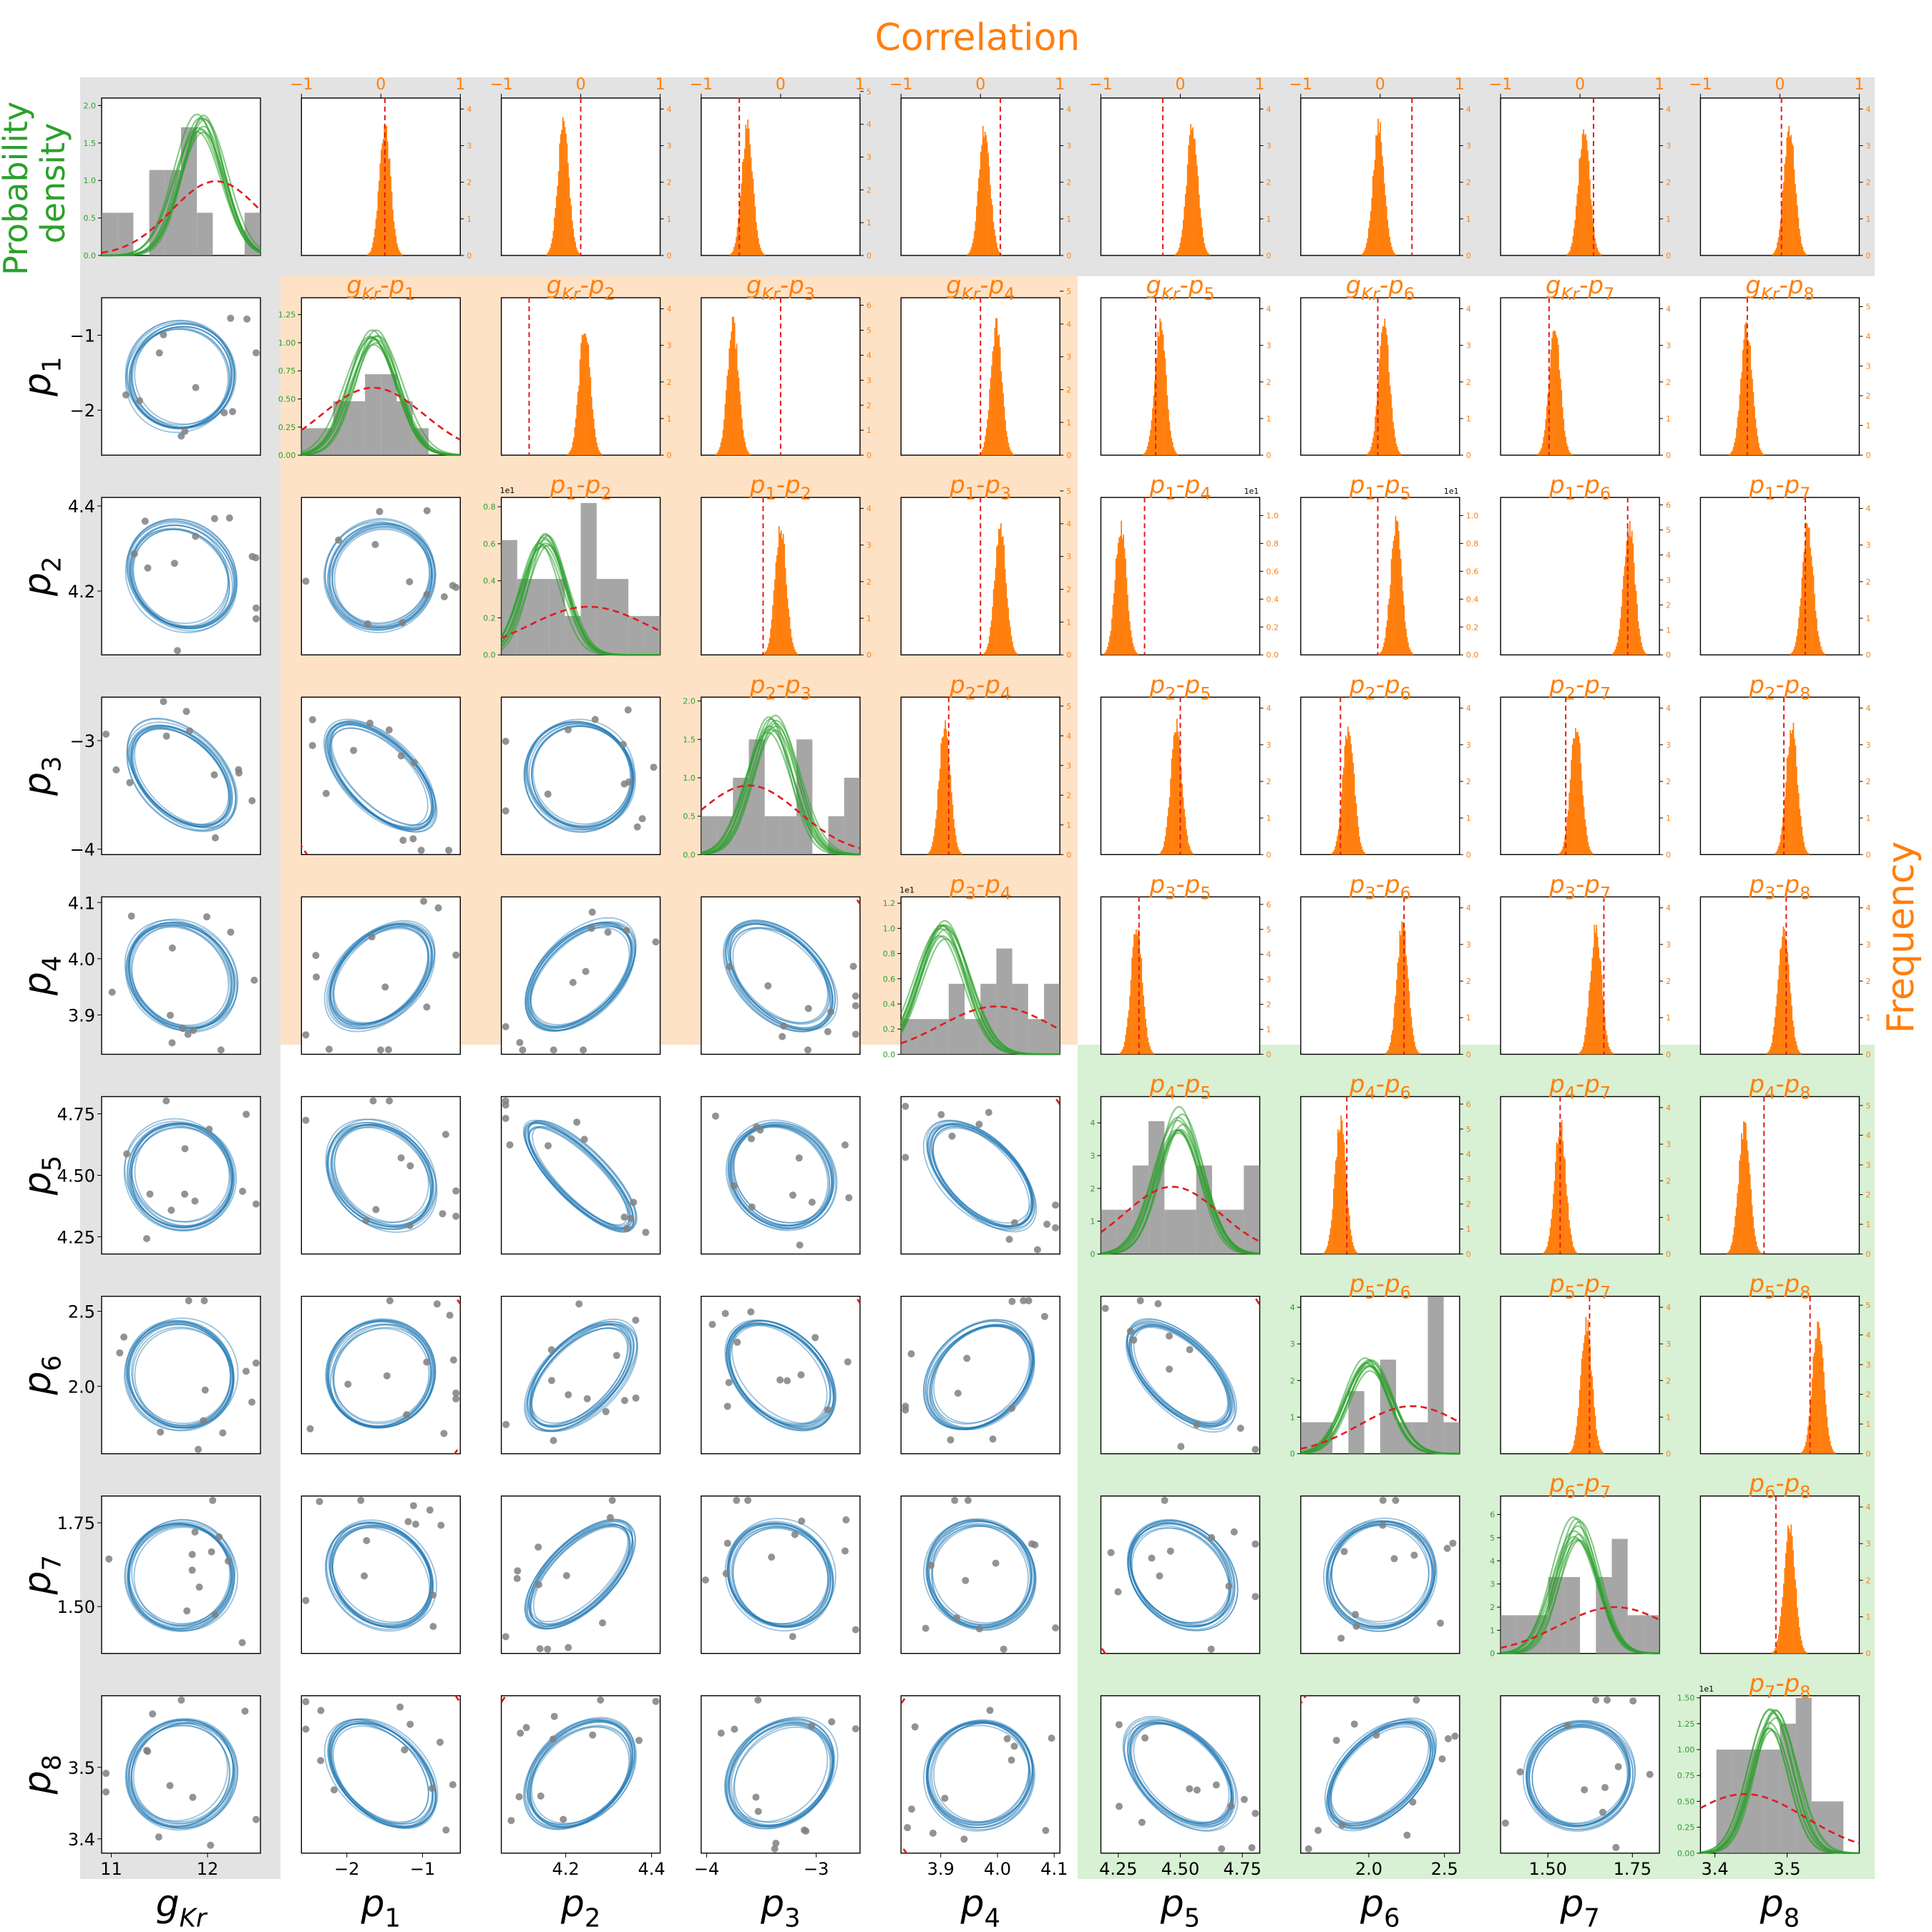 The image size is (1932, 1932). I want to click on freq-tick-label: 3, so click(1867, 945).